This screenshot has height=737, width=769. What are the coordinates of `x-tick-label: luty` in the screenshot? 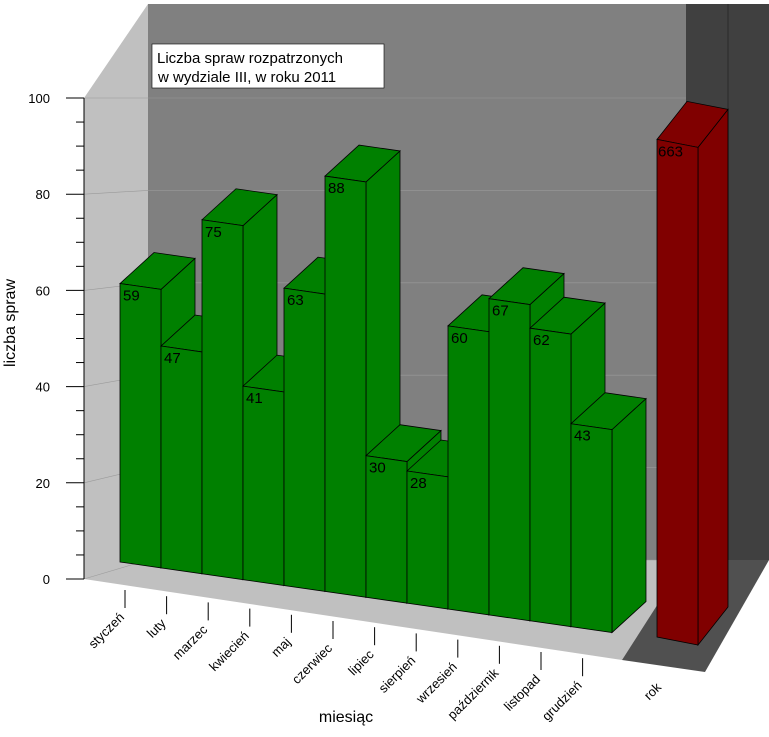 It's located at (156, 627).